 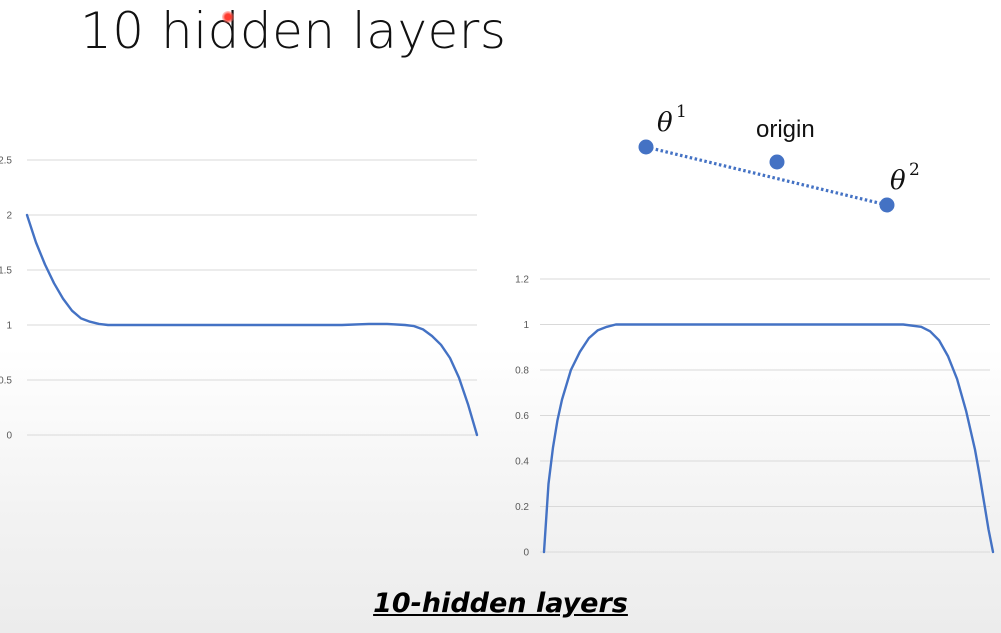 What do you see at coordinates (500, 603) in the screenshot?
I see `slide-caption: 10-hidden layers` at bounding box center [500, 603].